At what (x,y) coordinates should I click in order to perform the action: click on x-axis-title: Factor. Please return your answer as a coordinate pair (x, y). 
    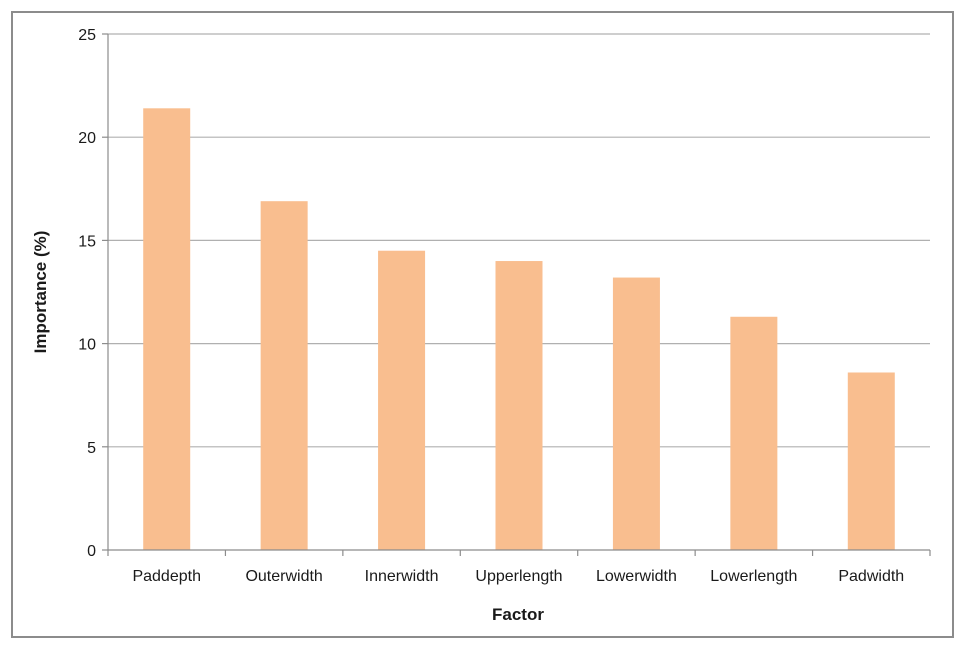
    Looking at the image, I should click on (518, 614).